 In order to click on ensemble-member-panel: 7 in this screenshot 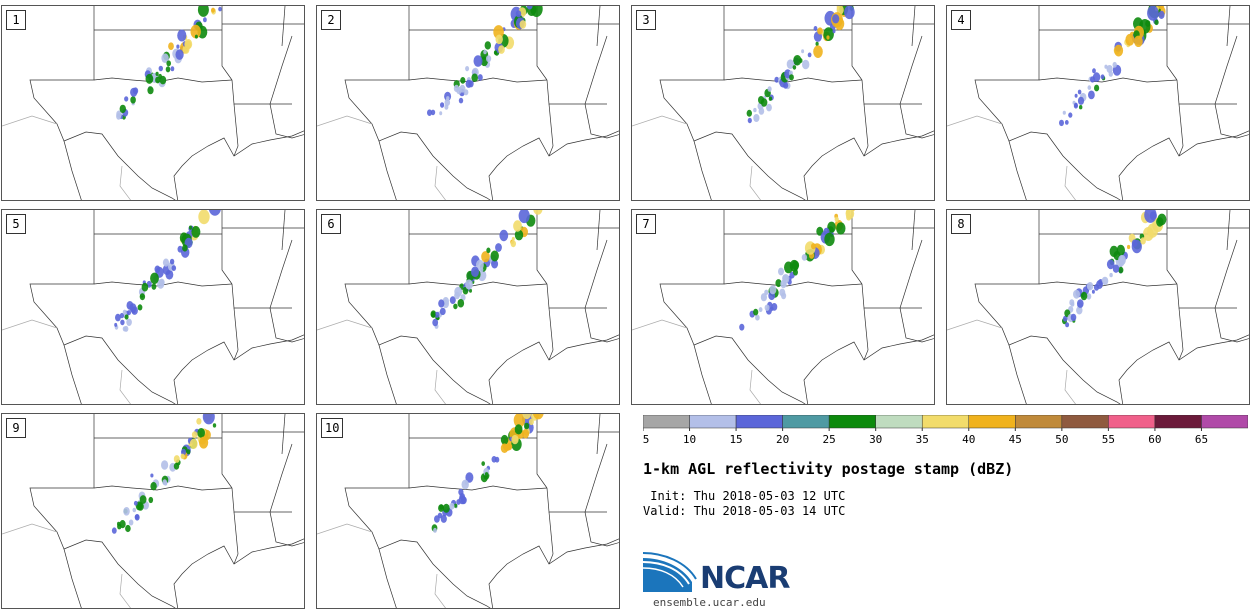, I will do `click(783, 307)`.